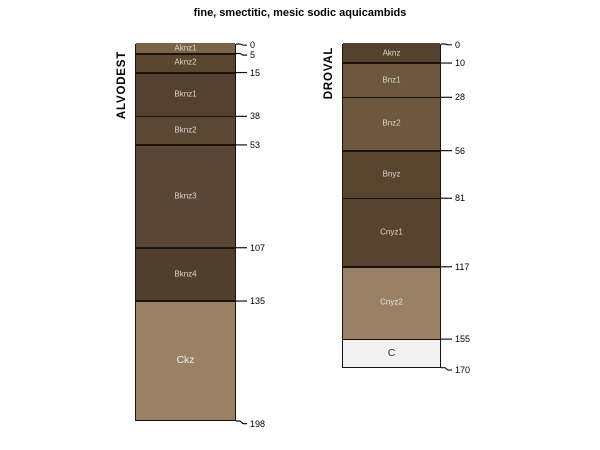 This screenshot has width=600, height=450. Describe the element at coordinates (463, 370) in the screenshot. I see `depth-tick-label: 170` at that location.